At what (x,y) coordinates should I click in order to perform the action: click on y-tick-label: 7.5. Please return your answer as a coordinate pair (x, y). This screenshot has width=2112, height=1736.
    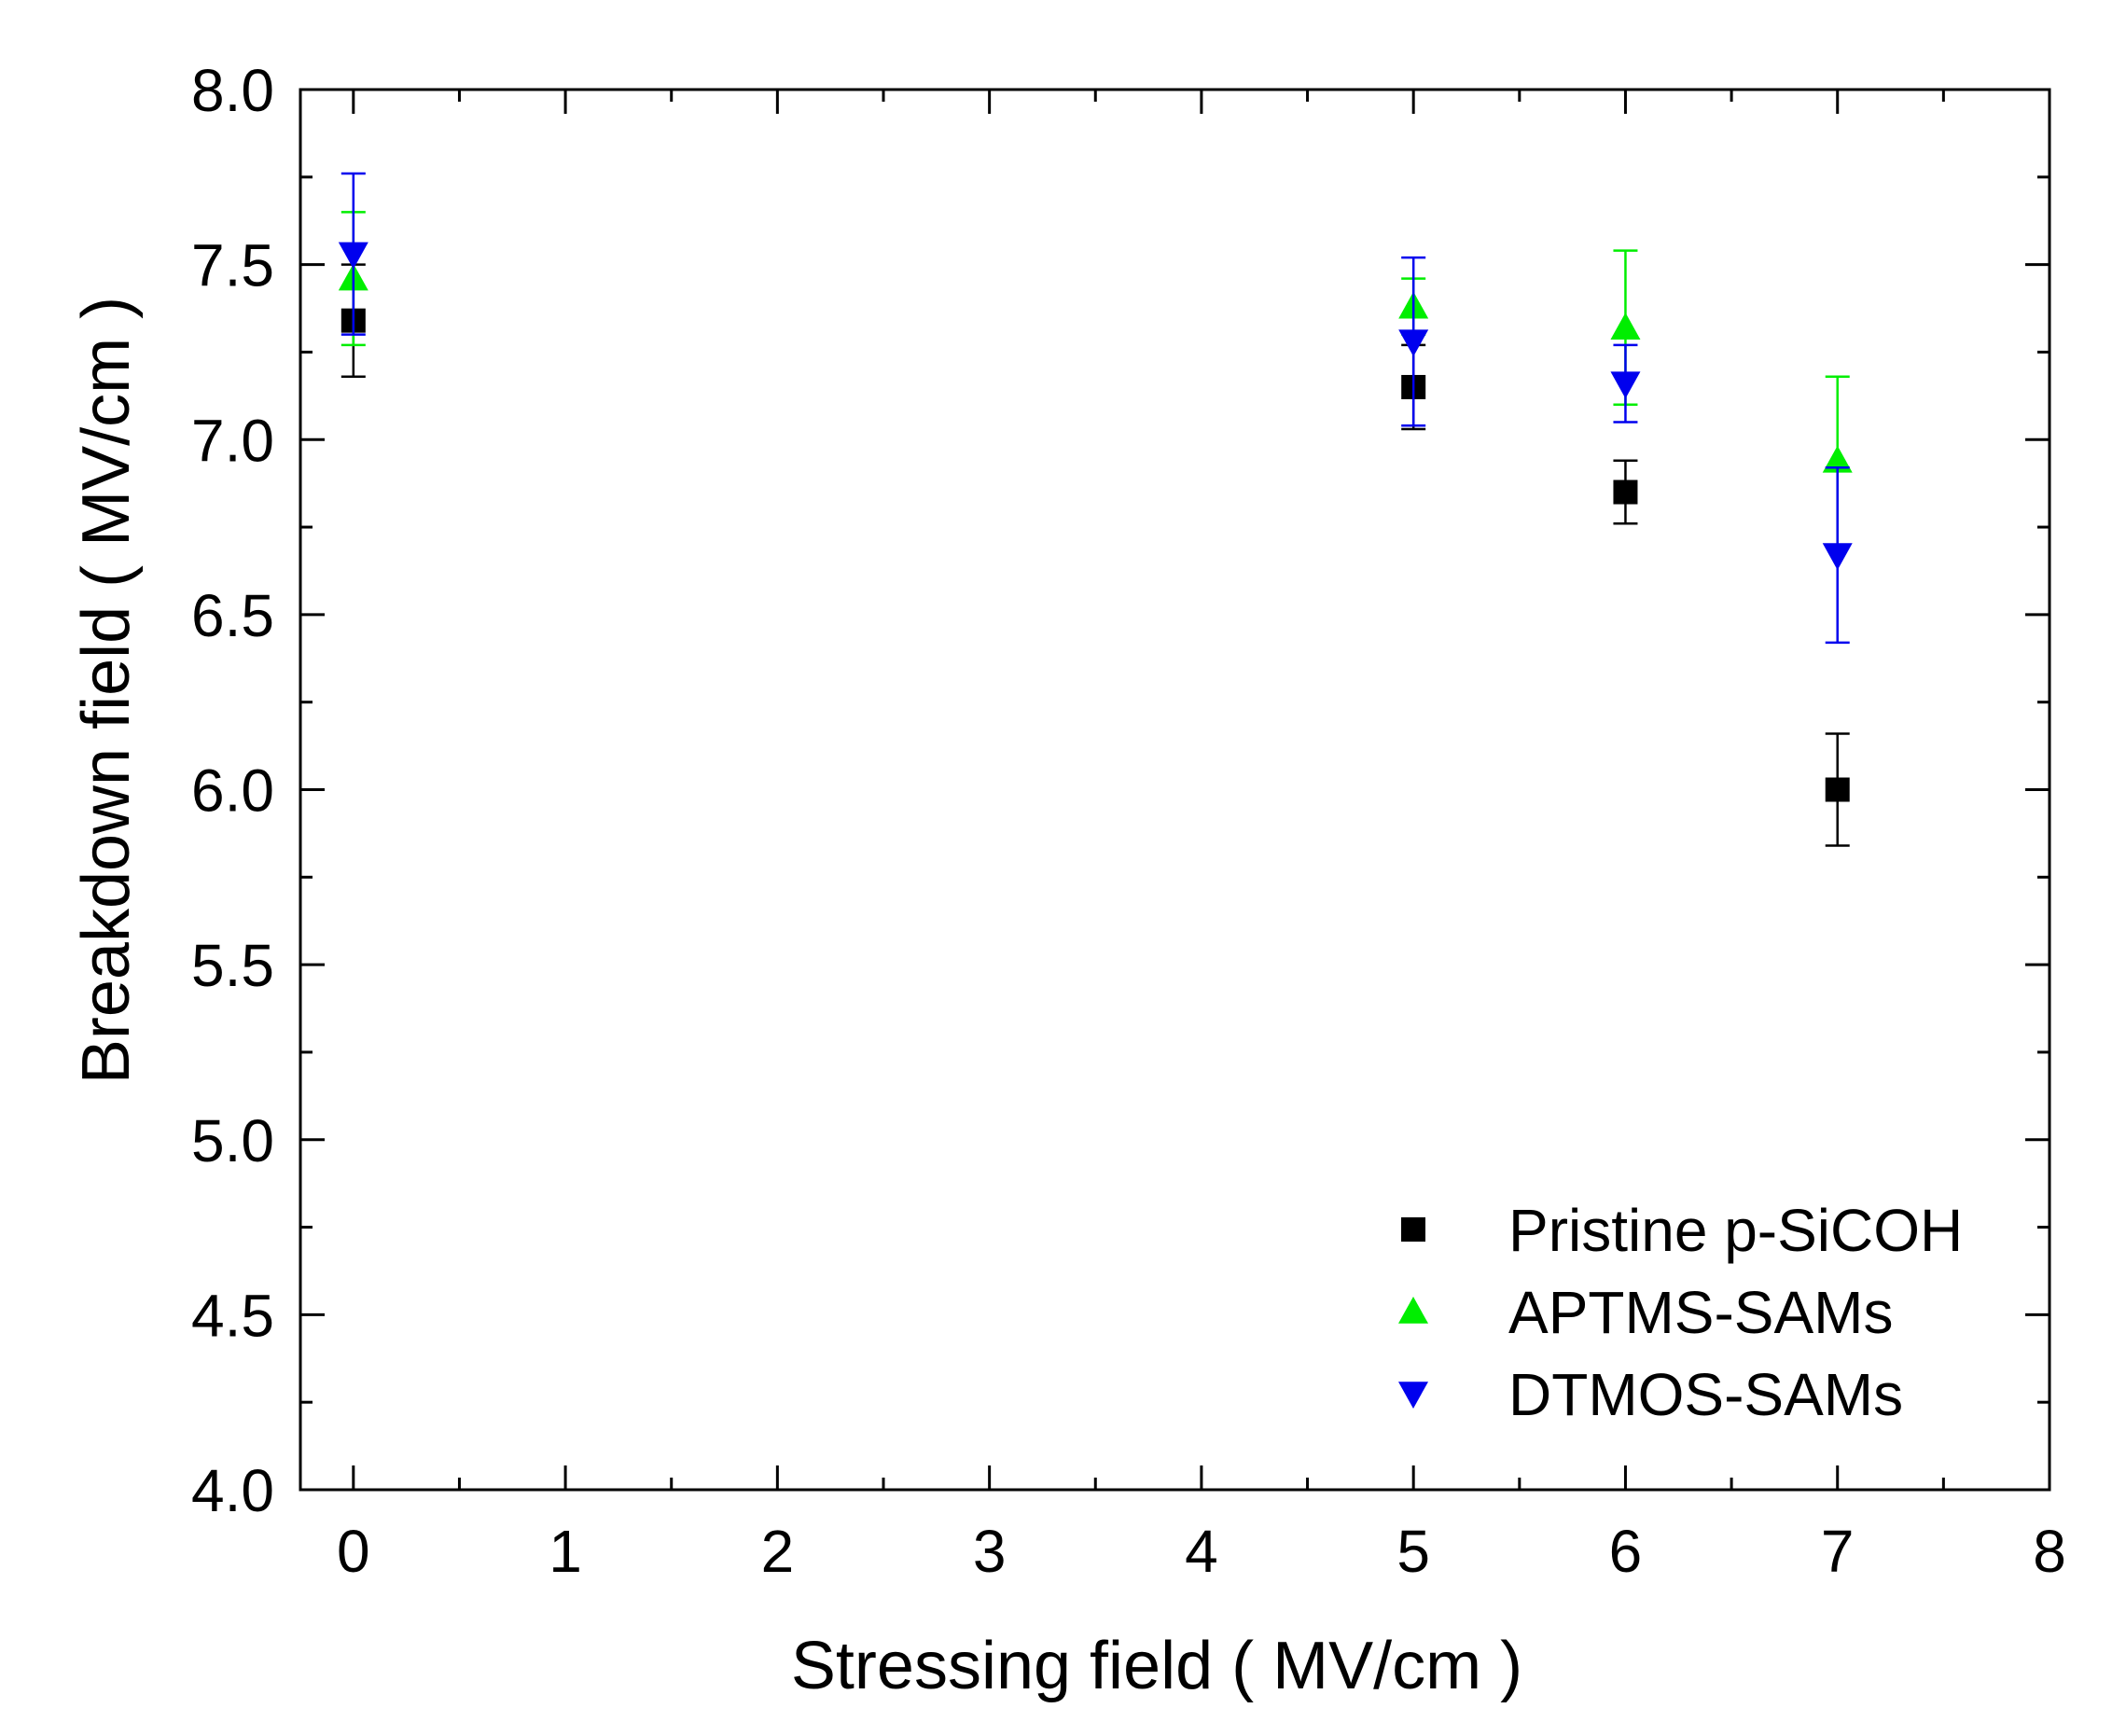
    Looking at the image, I should click on (232, 265).